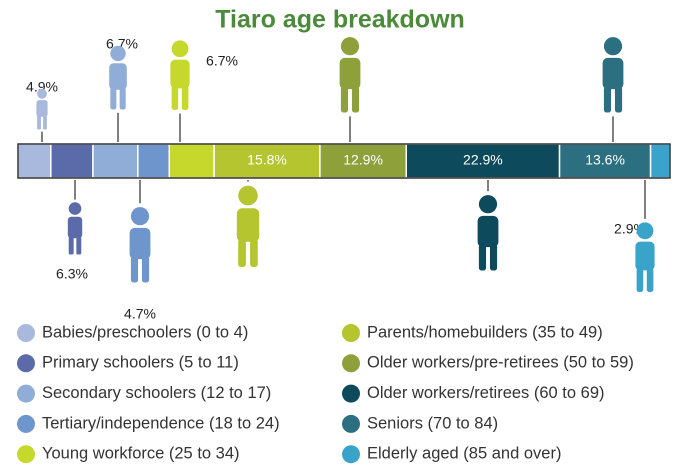 The width and height of the screenshot is (679, 466). I want to click on data-label: 22.9%, so click(483, 160).